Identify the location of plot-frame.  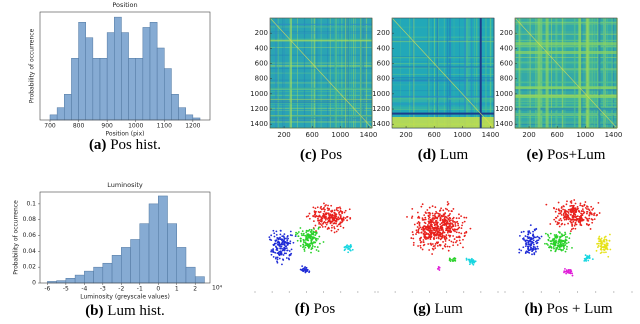
(125, 66).